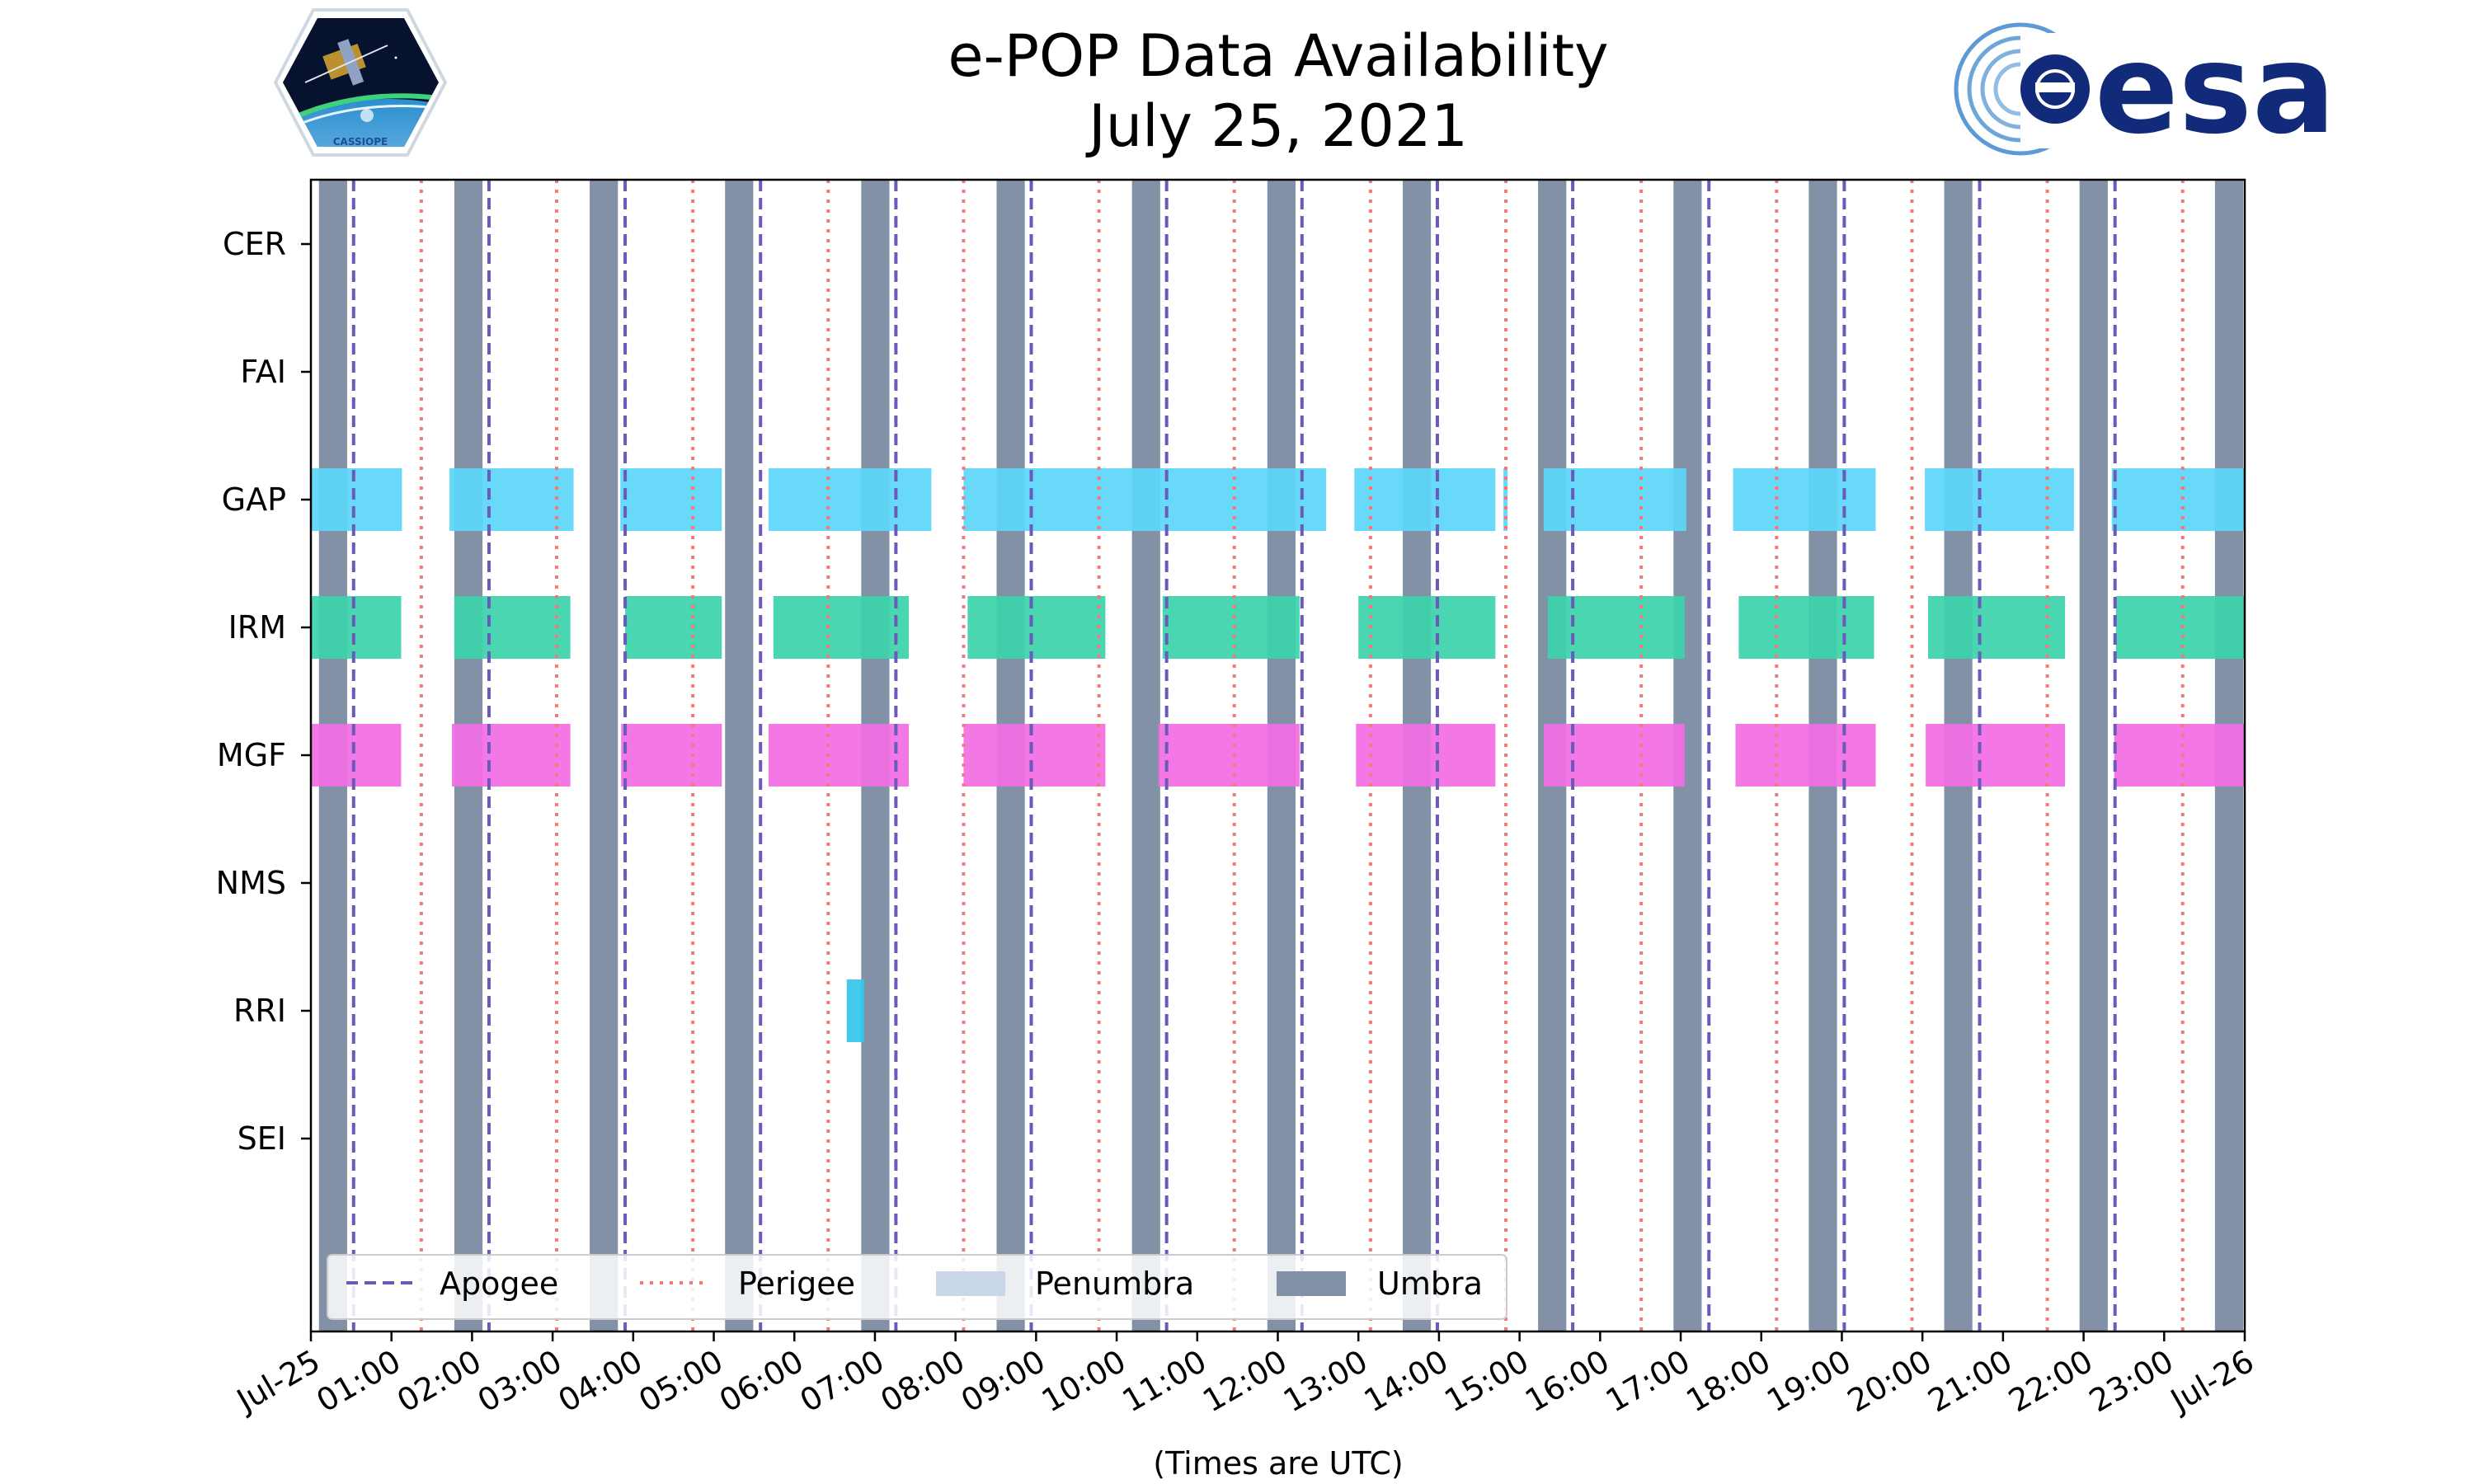  I want to click on legend-label-umbra: Umbra, so click(1430, 1284).